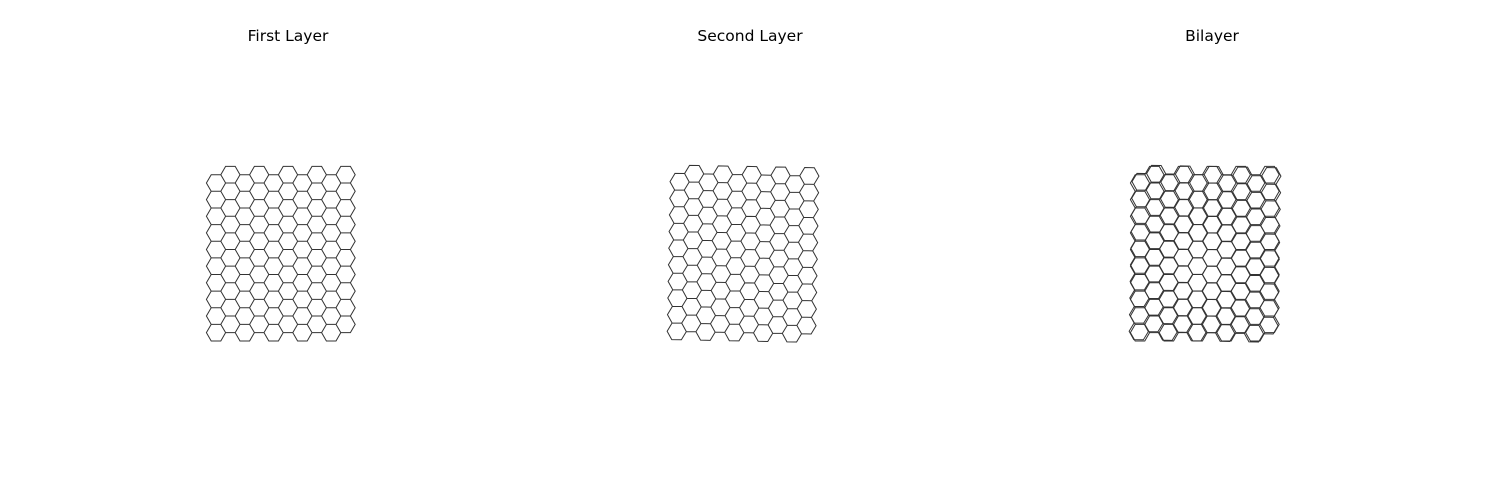 This screenshot has width=1500, height=500. I want to click on panel-second-layer: Second Layer, so click(750, 250).